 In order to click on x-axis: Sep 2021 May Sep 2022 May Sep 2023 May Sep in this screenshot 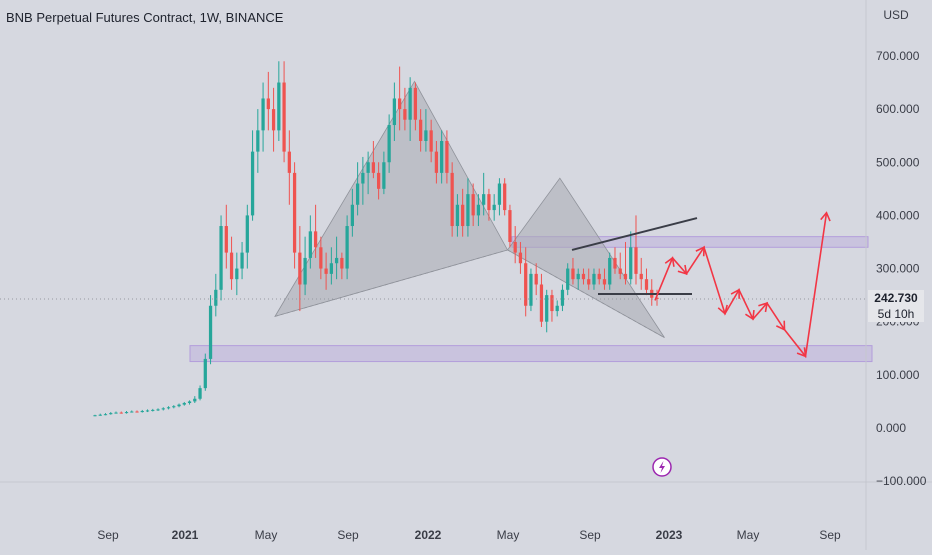, I will do `click(469, 535)`.